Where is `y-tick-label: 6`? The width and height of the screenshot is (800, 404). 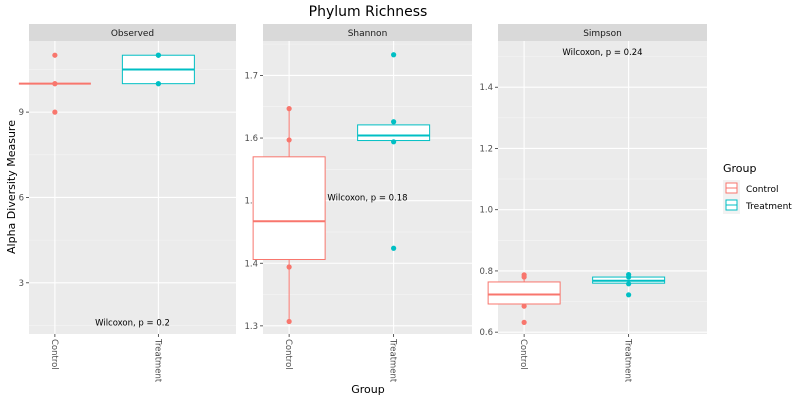 y-tick-label: 6 is located at coordinates (21, 198).